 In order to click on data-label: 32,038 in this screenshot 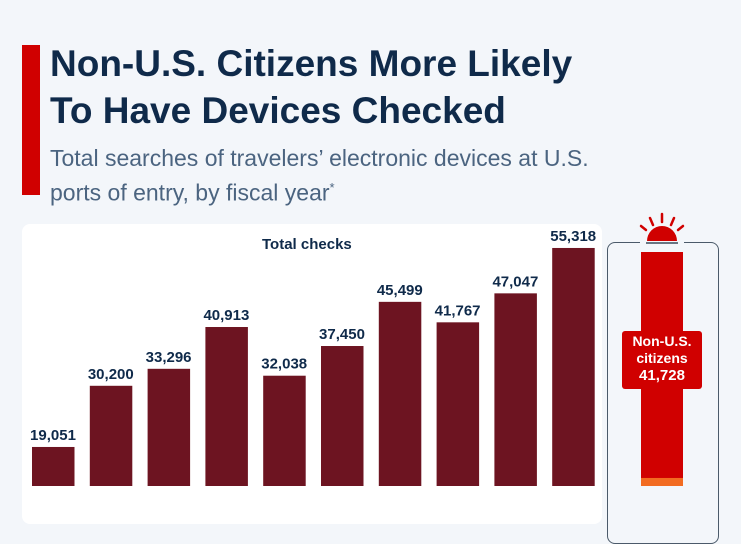, I will do `click(284, 364)`.